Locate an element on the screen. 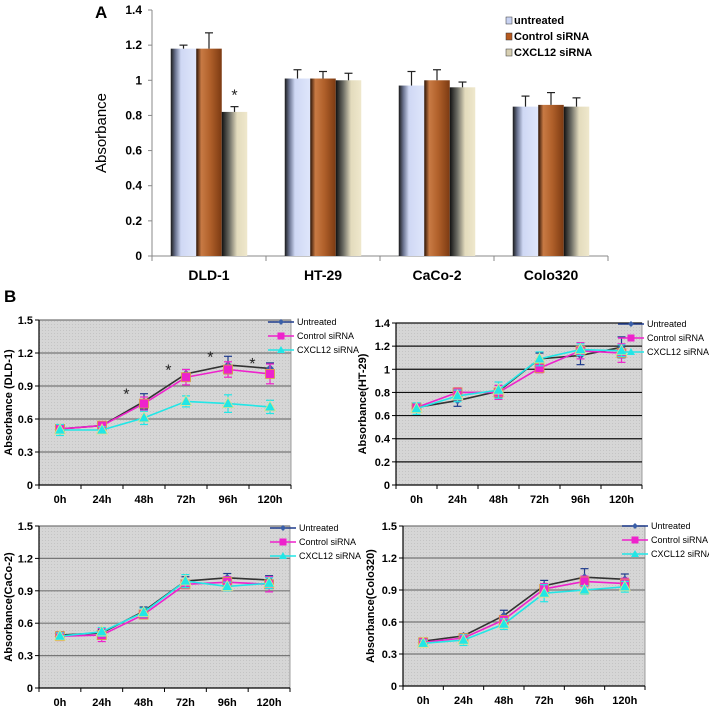 The image size is (709, 706). series-line-untreated is located at coordinates (524, 609).